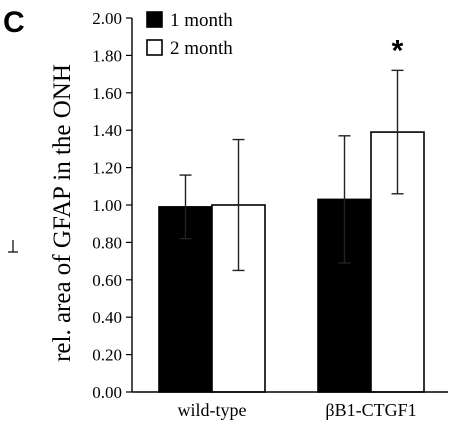 The image size is (458, 424). What do you see at coordinates (370, 410) in the screenshot?
I see `x-tick-label: βB1-CTGF1` at bounding box center [370, 410].